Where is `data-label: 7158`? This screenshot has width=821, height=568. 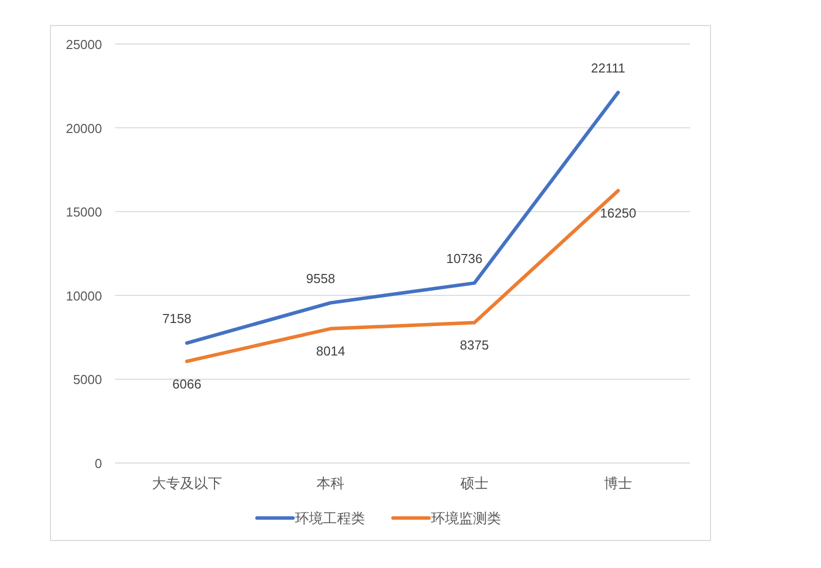 data-label: 7158 is located at coordinates (177, 318).